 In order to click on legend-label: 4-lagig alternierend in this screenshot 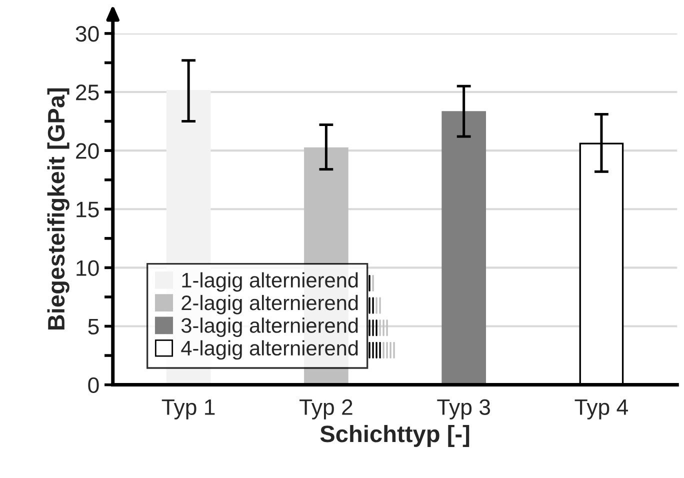, I will do `click(269, 350)`.